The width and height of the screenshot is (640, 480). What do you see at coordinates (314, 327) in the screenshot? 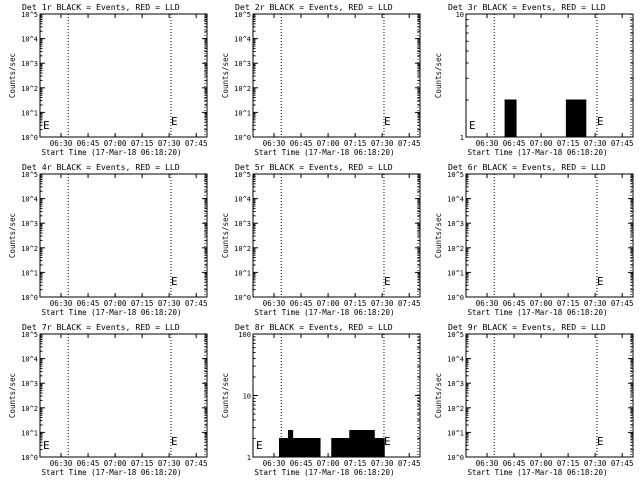
I see `chart-title: Det 8r BLACK = Events, RED = LLD` at bounding box center [314, 327].